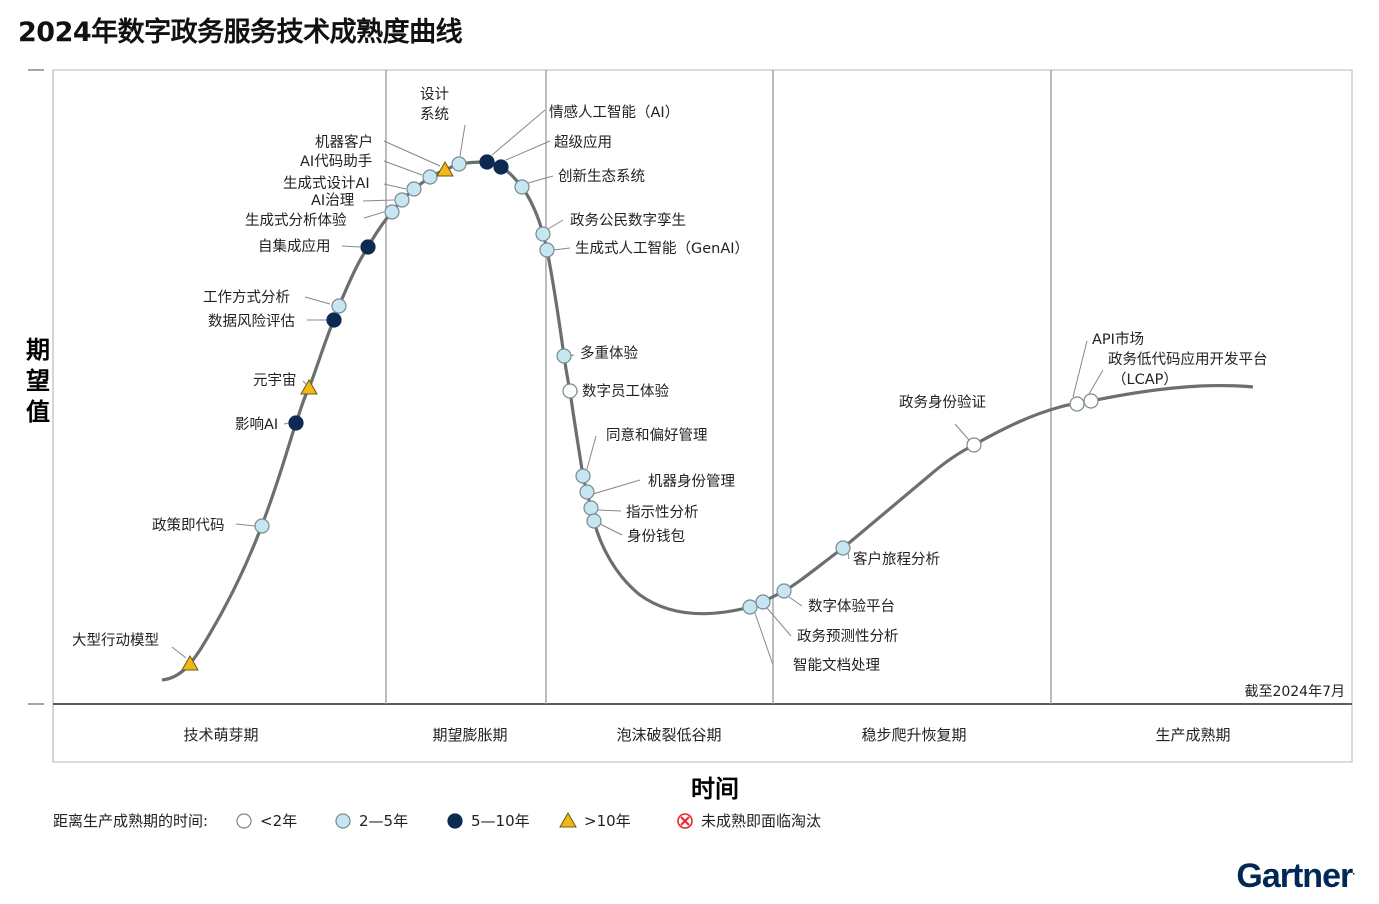 This screenshot has height=904, width=1379. Describe the element at coordinates (294, 246) in the screenshot. I see `tech-label: 自集成应用` at that location.